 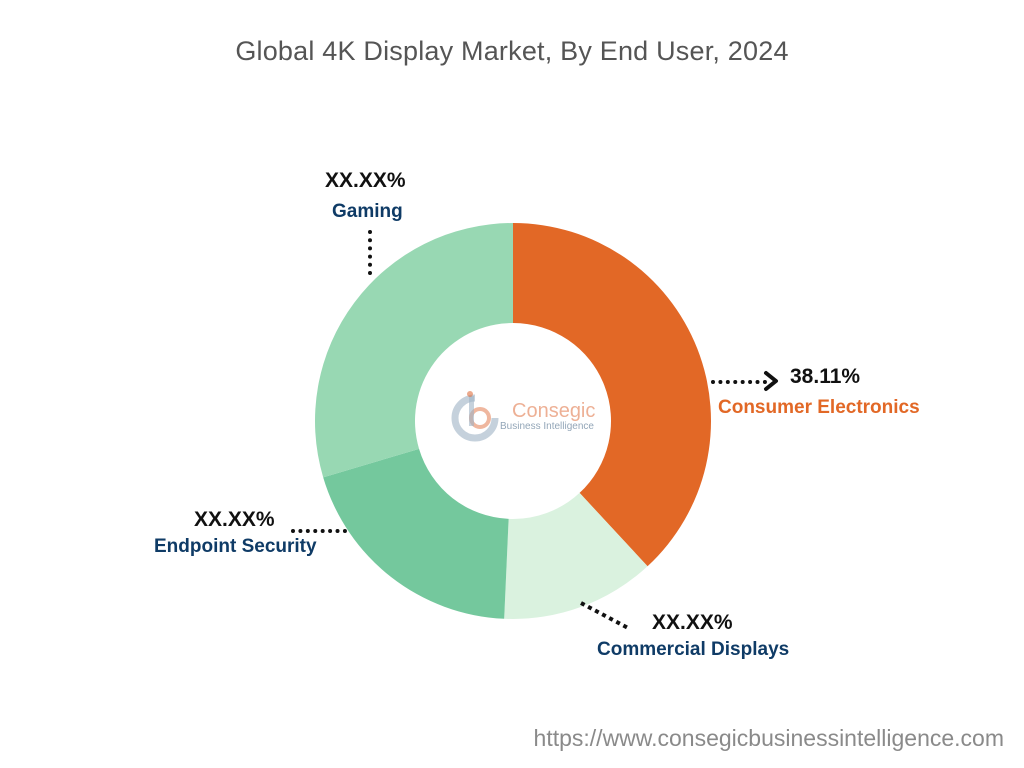 I want to click on leader-line-commercial-displays, so click(x=604, y=615).